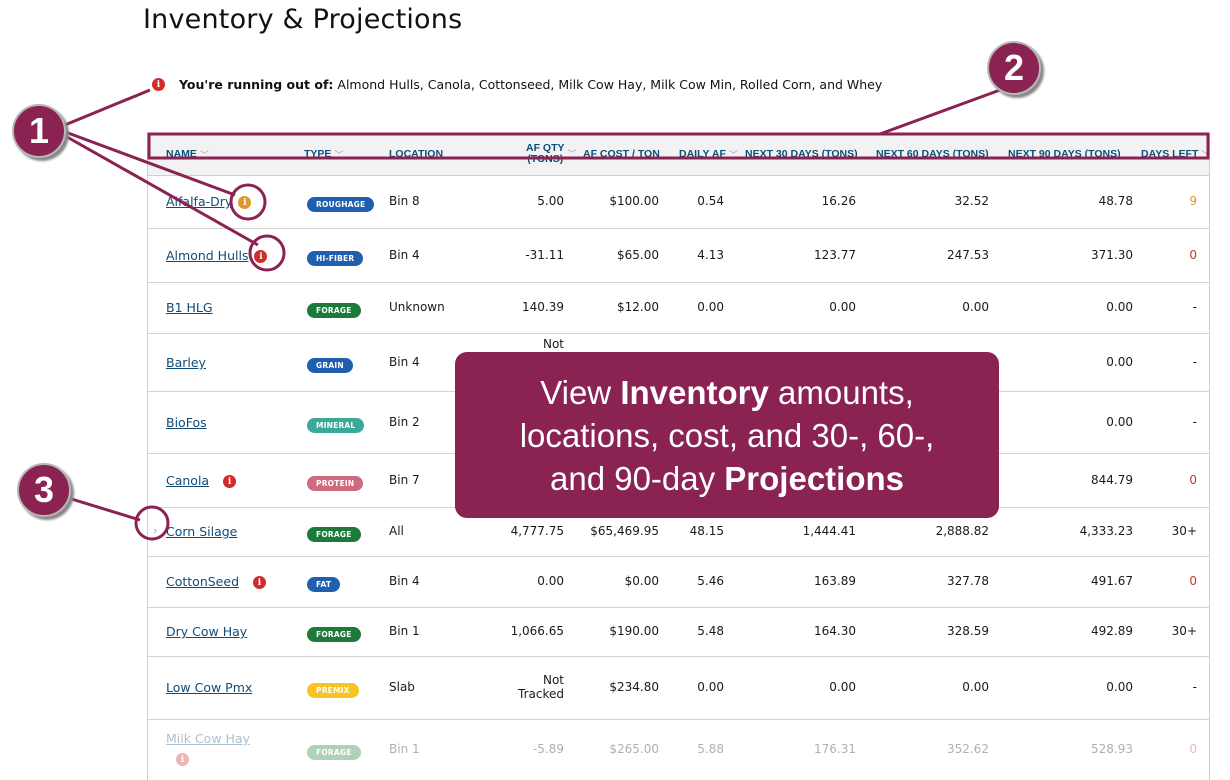 The width and height of the screenshot is (1230, 780). What do you see at coordinates (710, 581) in the screenshot?
I see `daily-af-cell: 5.46` at bounding box center [710, 581].